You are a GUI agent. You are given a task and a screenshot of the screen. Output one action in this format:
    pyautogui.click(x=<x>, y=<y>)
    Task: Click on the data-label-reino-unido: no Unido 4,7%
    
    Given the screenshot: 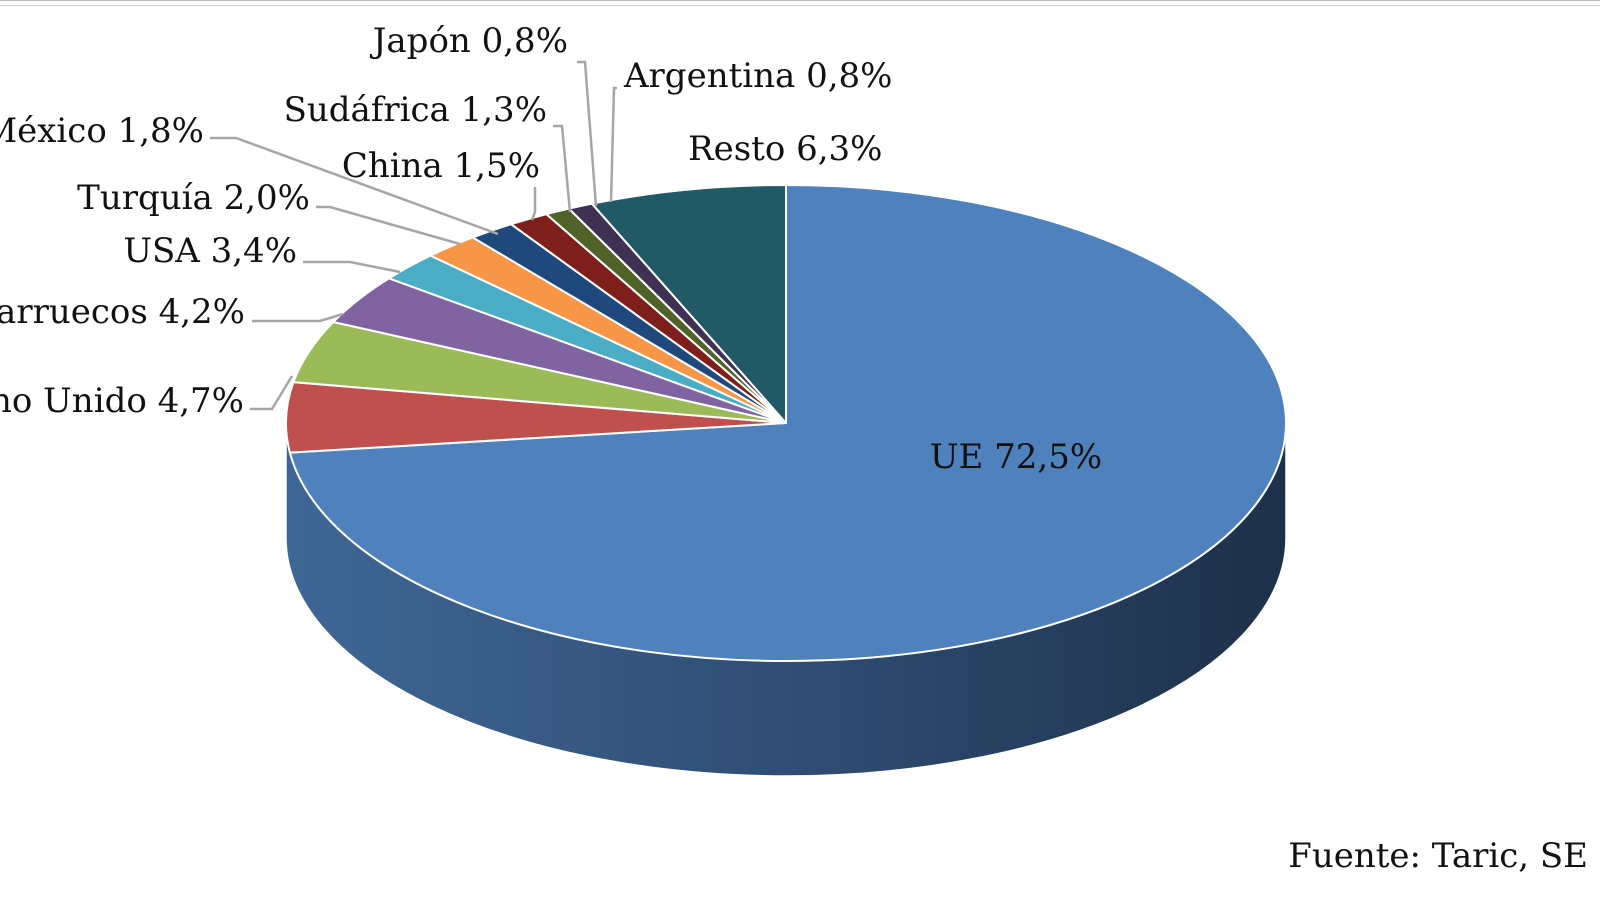 What is the action you would take?
    pyautogui.click(x=122, y=401)
    